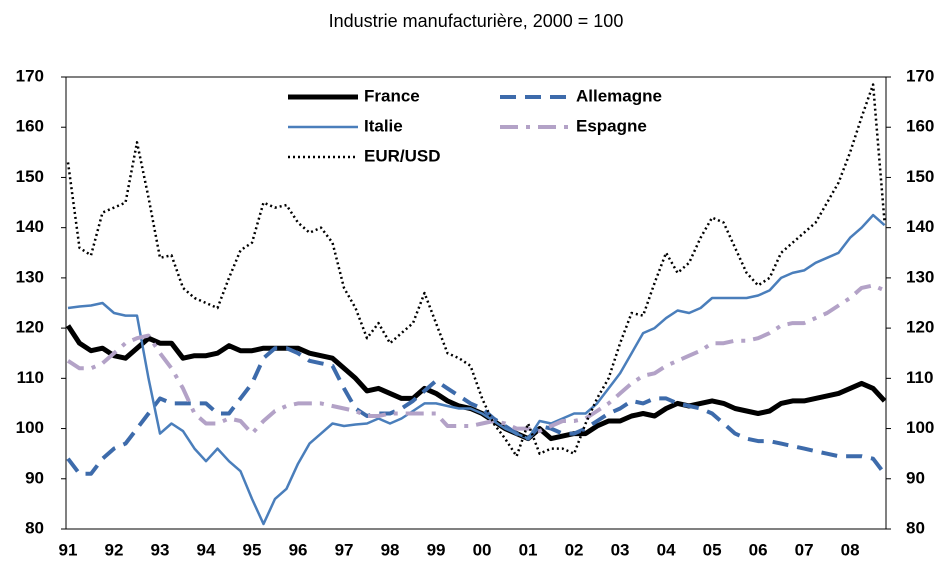 This screenshot has height=569, width=946. I want to click on y2-tick-label: 80, so click(915, 527).